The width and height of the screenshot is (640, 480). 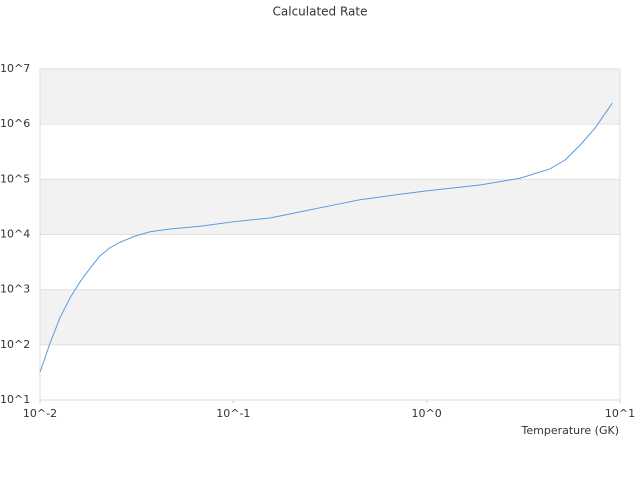 What do you see at coordinates (320, 12) in the screenshot?
I see `chart-title: Calculated Rate` at bounding box center [320, 12].